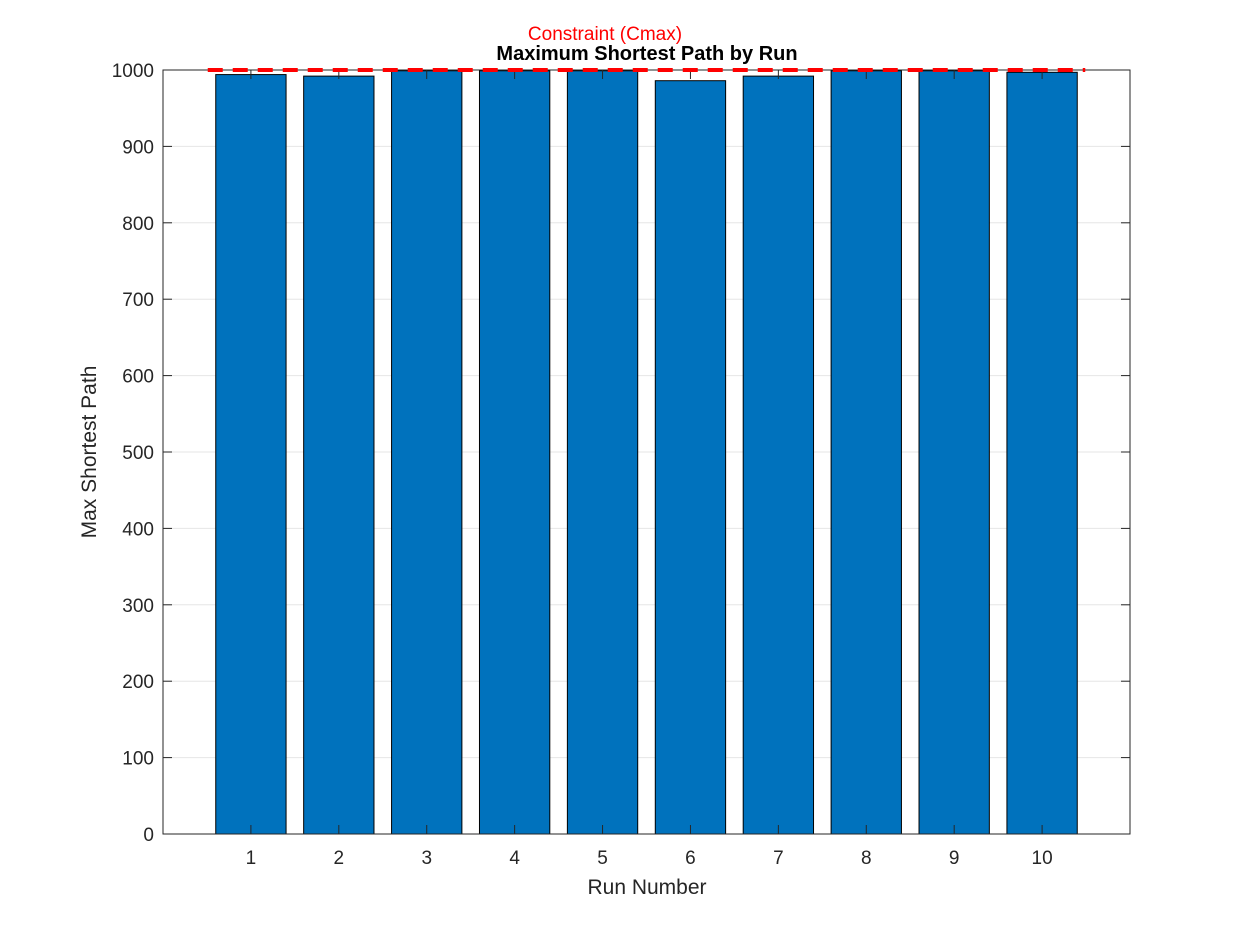 This screenshot has height=938, width=1250. I want to click on x-tick-label: 3, so click(426, 858).